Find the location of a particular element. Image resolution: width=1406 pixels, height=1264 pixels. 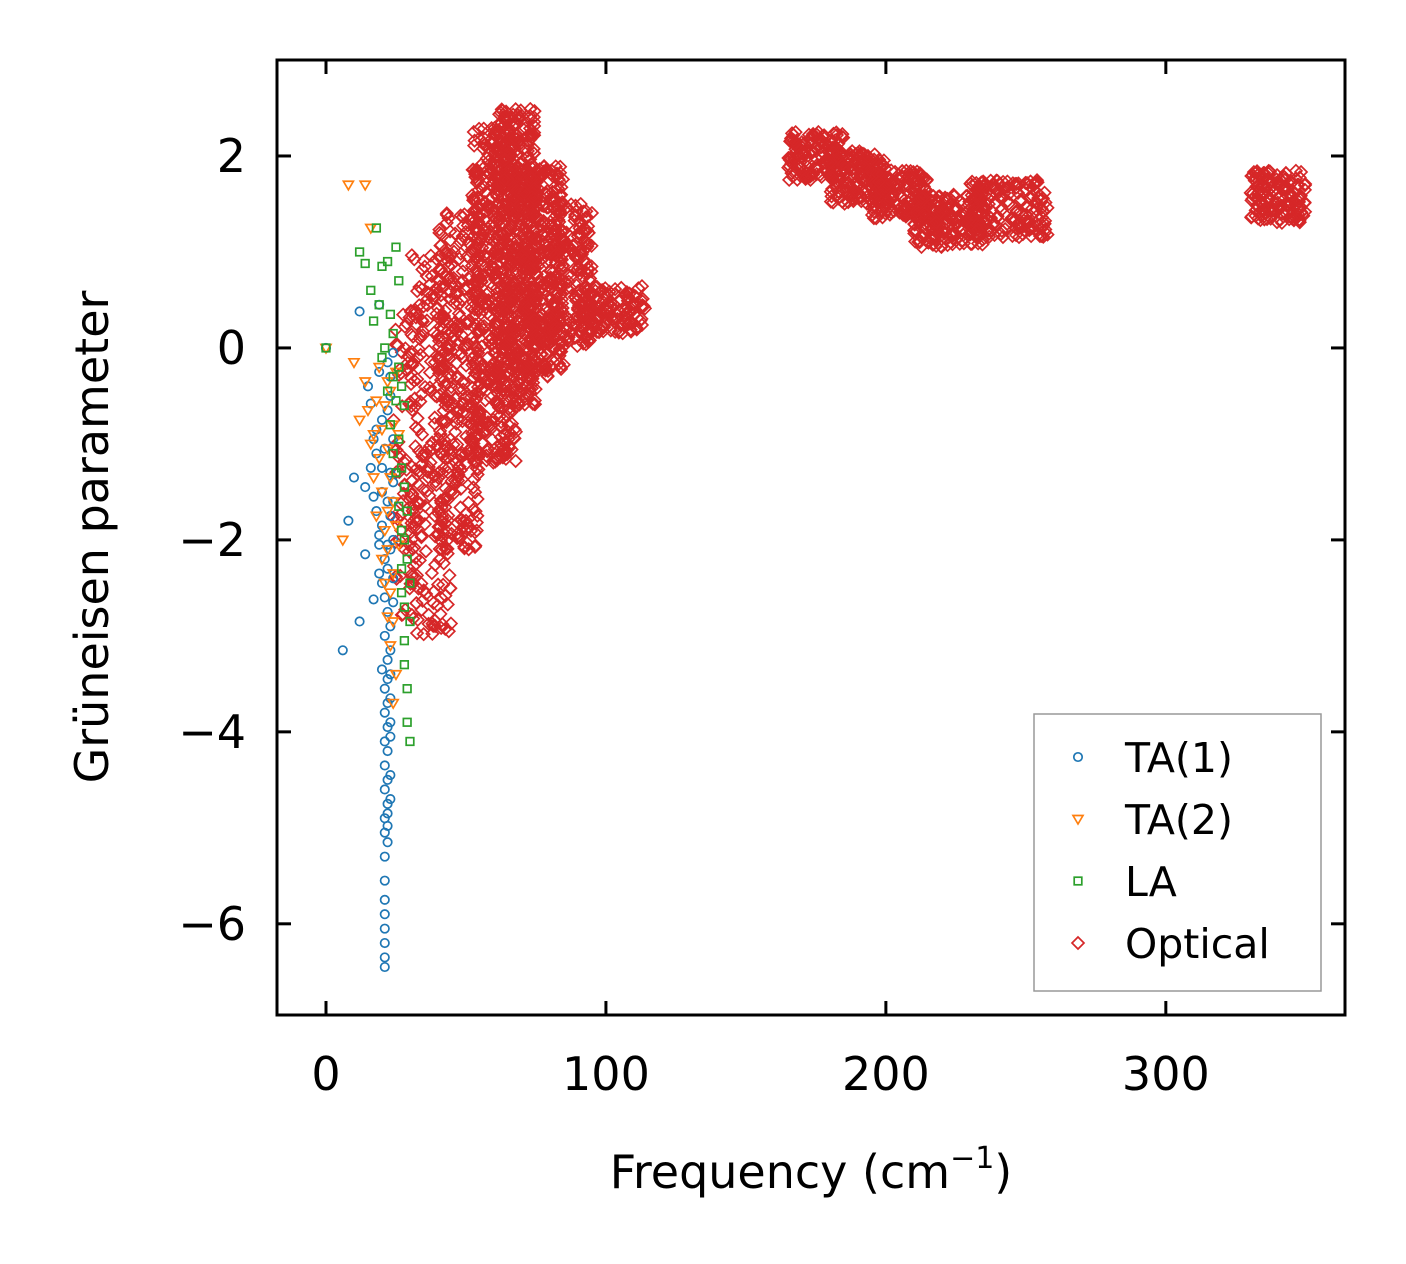

y-tick-label: −4 is located at coordinates (212, 732).